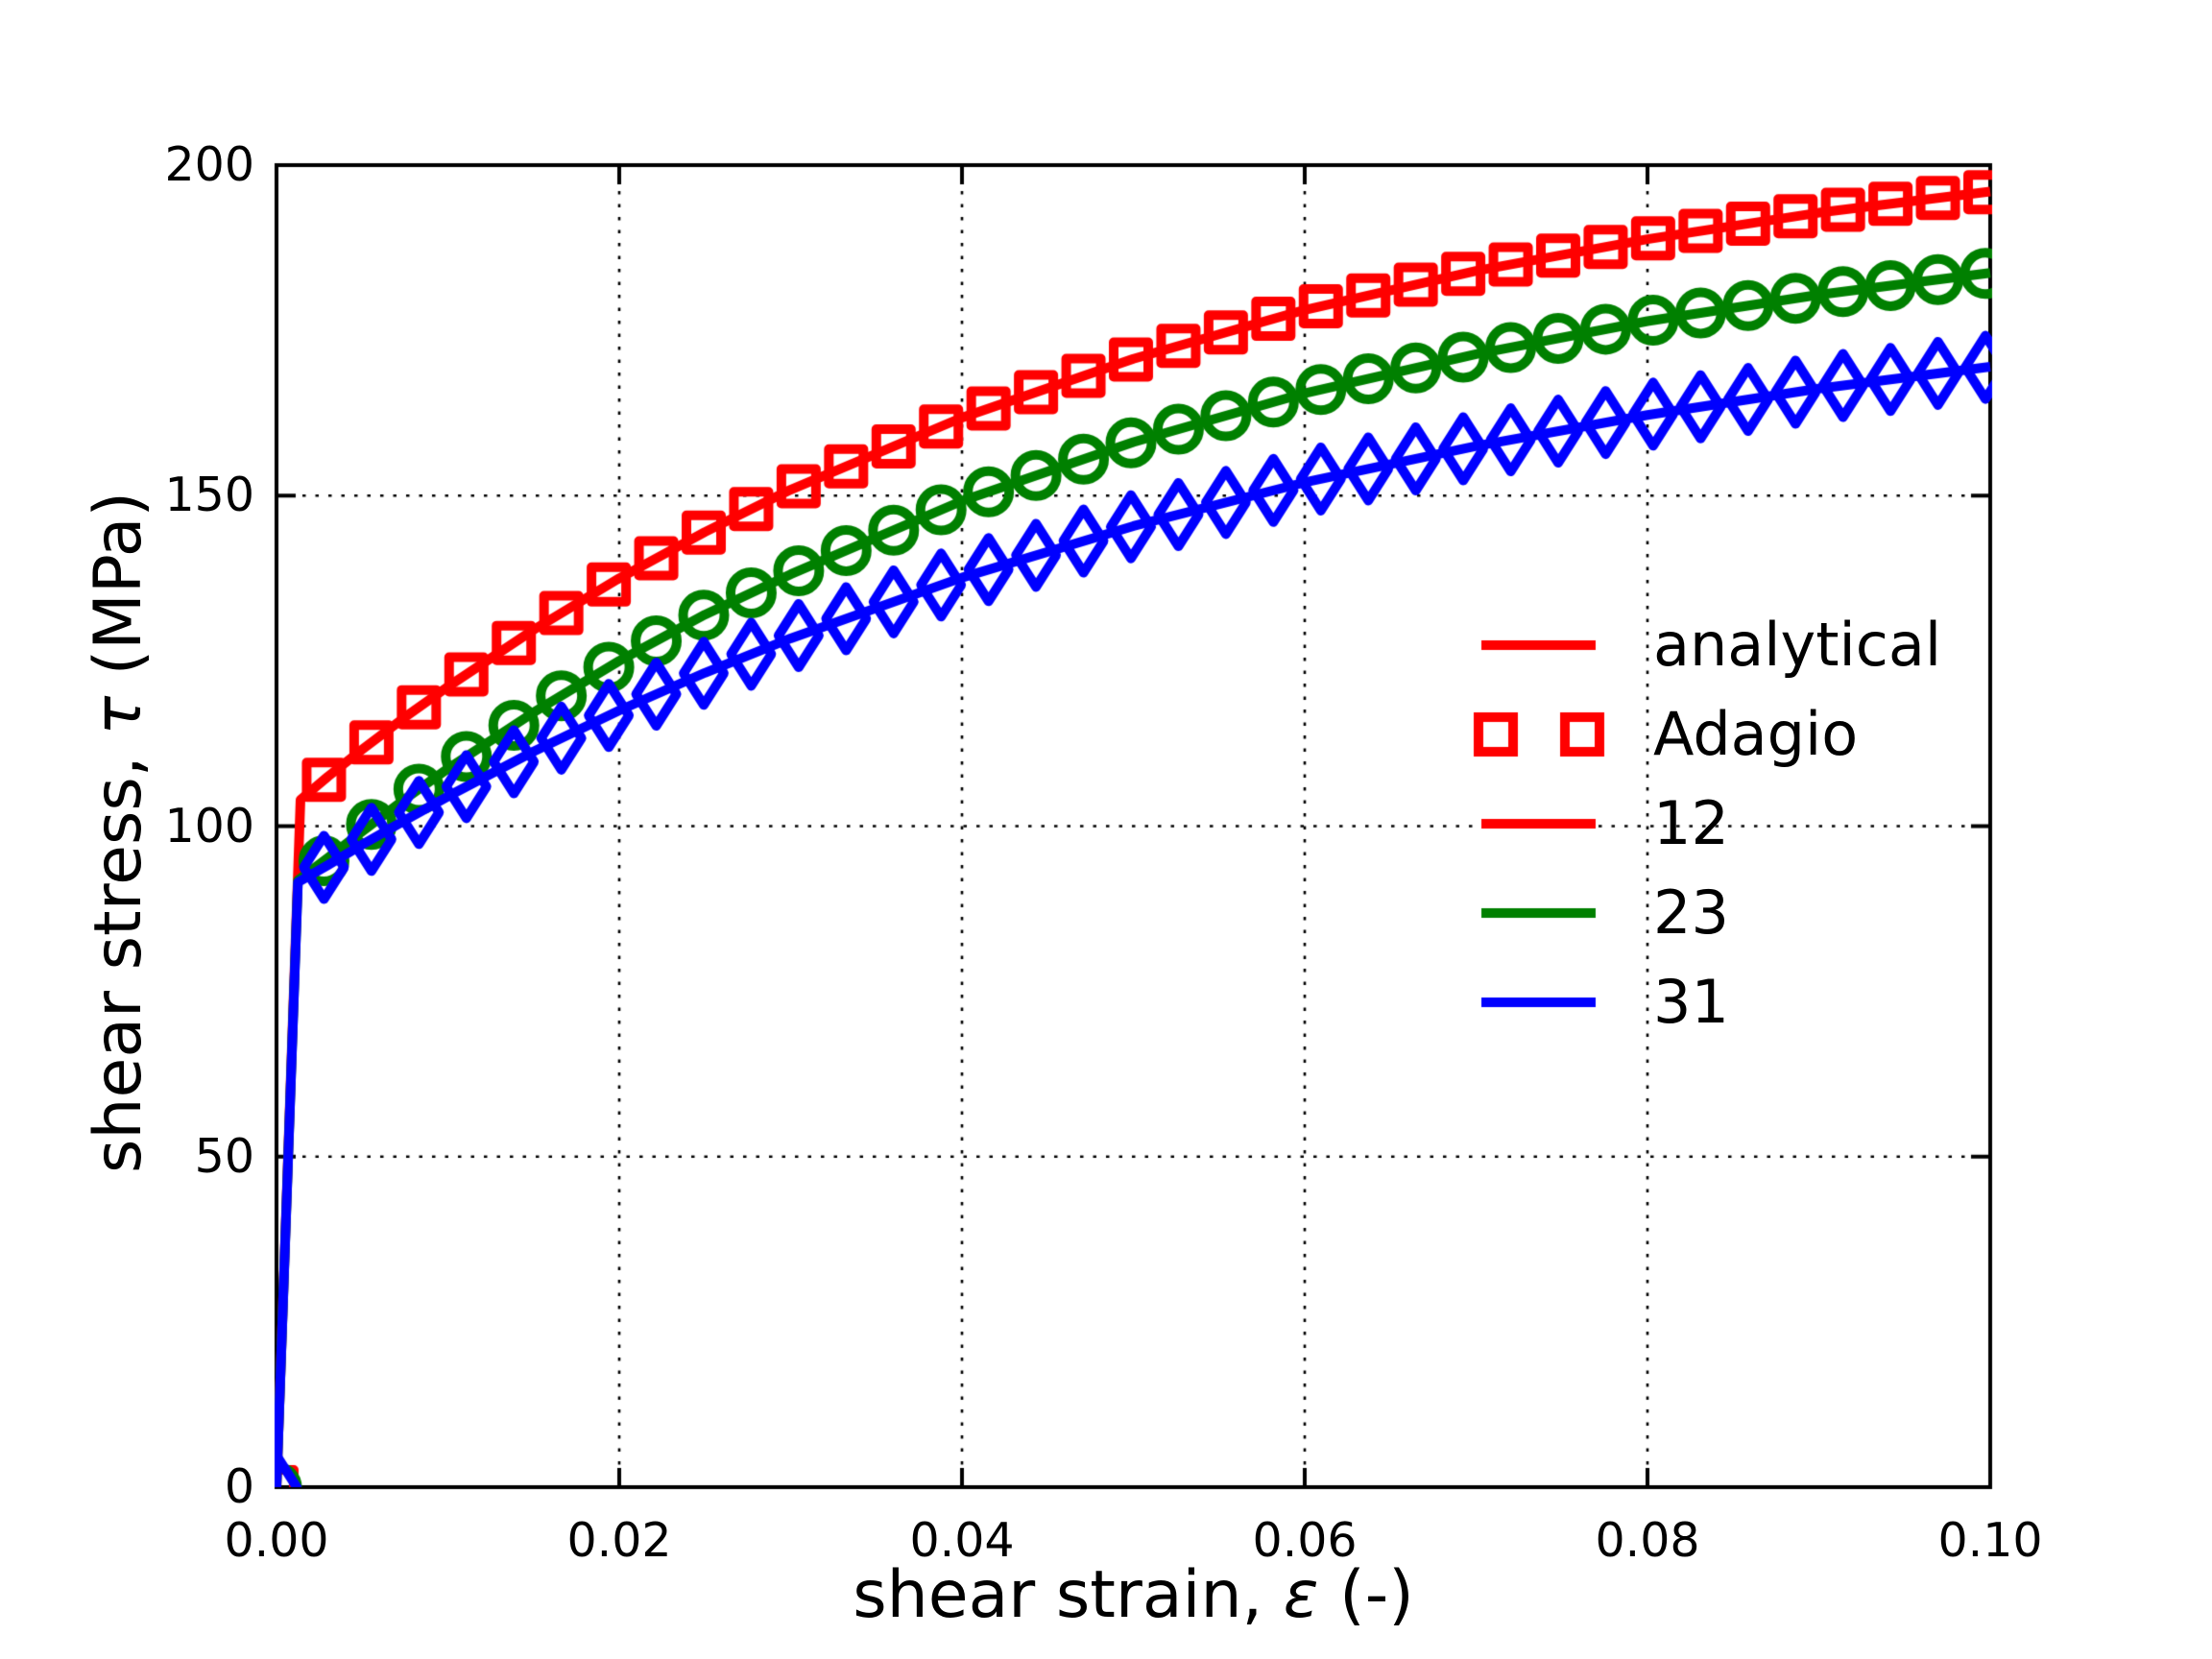  What do you see at coordinates (276, 1540) in the screenshot?
I see `x-tick-label-000: 0.00` at bounding box center [276, 1540].